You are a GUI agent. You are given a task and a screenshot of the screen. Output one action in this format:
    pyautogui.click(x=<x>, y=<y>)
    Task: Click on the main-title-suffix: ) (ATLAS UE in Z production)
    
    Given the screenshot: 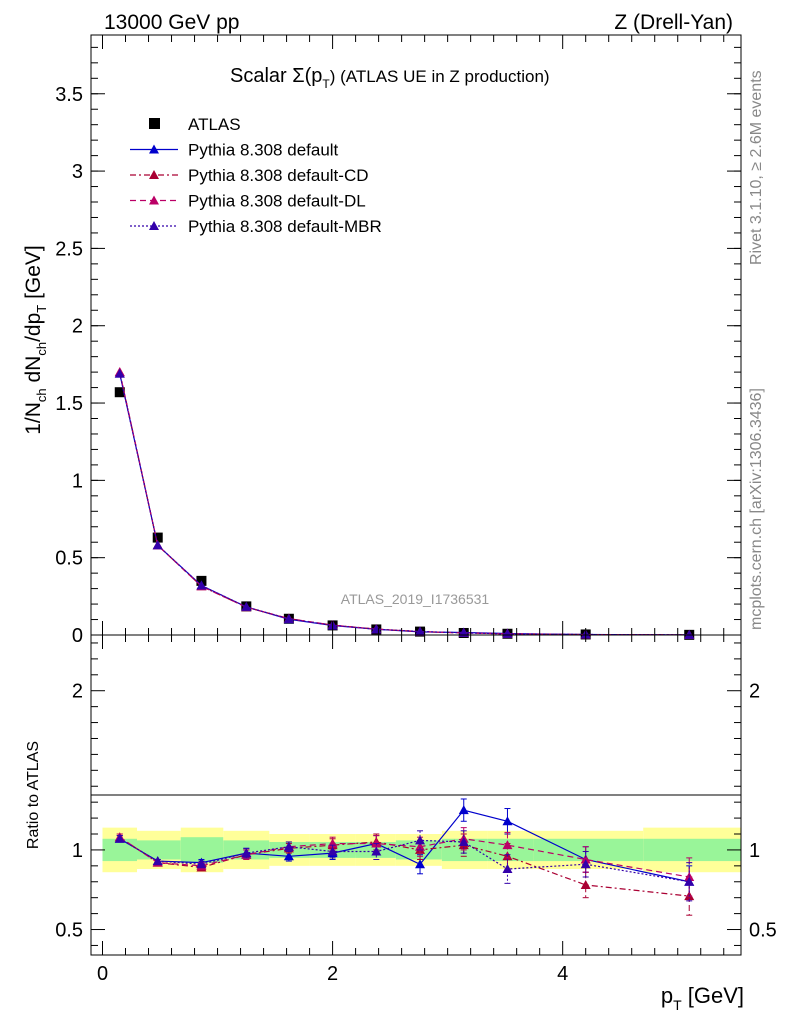 What is the action you would take?
    pyautogui.click(x=440, y=76)
    